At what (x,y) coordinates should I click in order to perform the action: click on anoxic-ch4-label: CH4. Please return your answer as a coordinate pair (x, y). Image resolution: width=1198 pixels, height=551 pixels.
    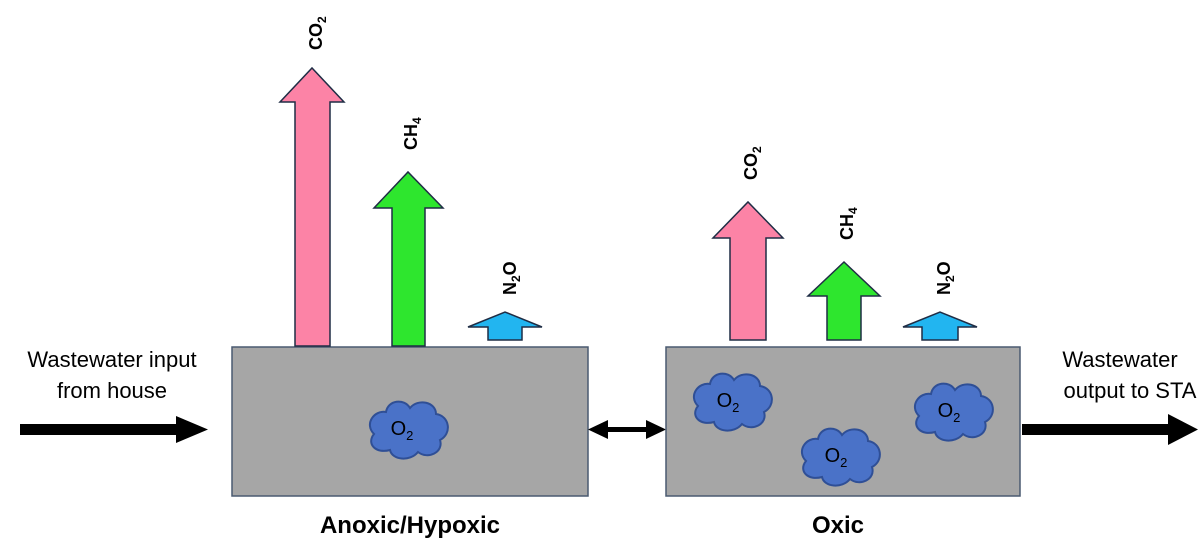
    Looking at the image, I should click on (412, 133).